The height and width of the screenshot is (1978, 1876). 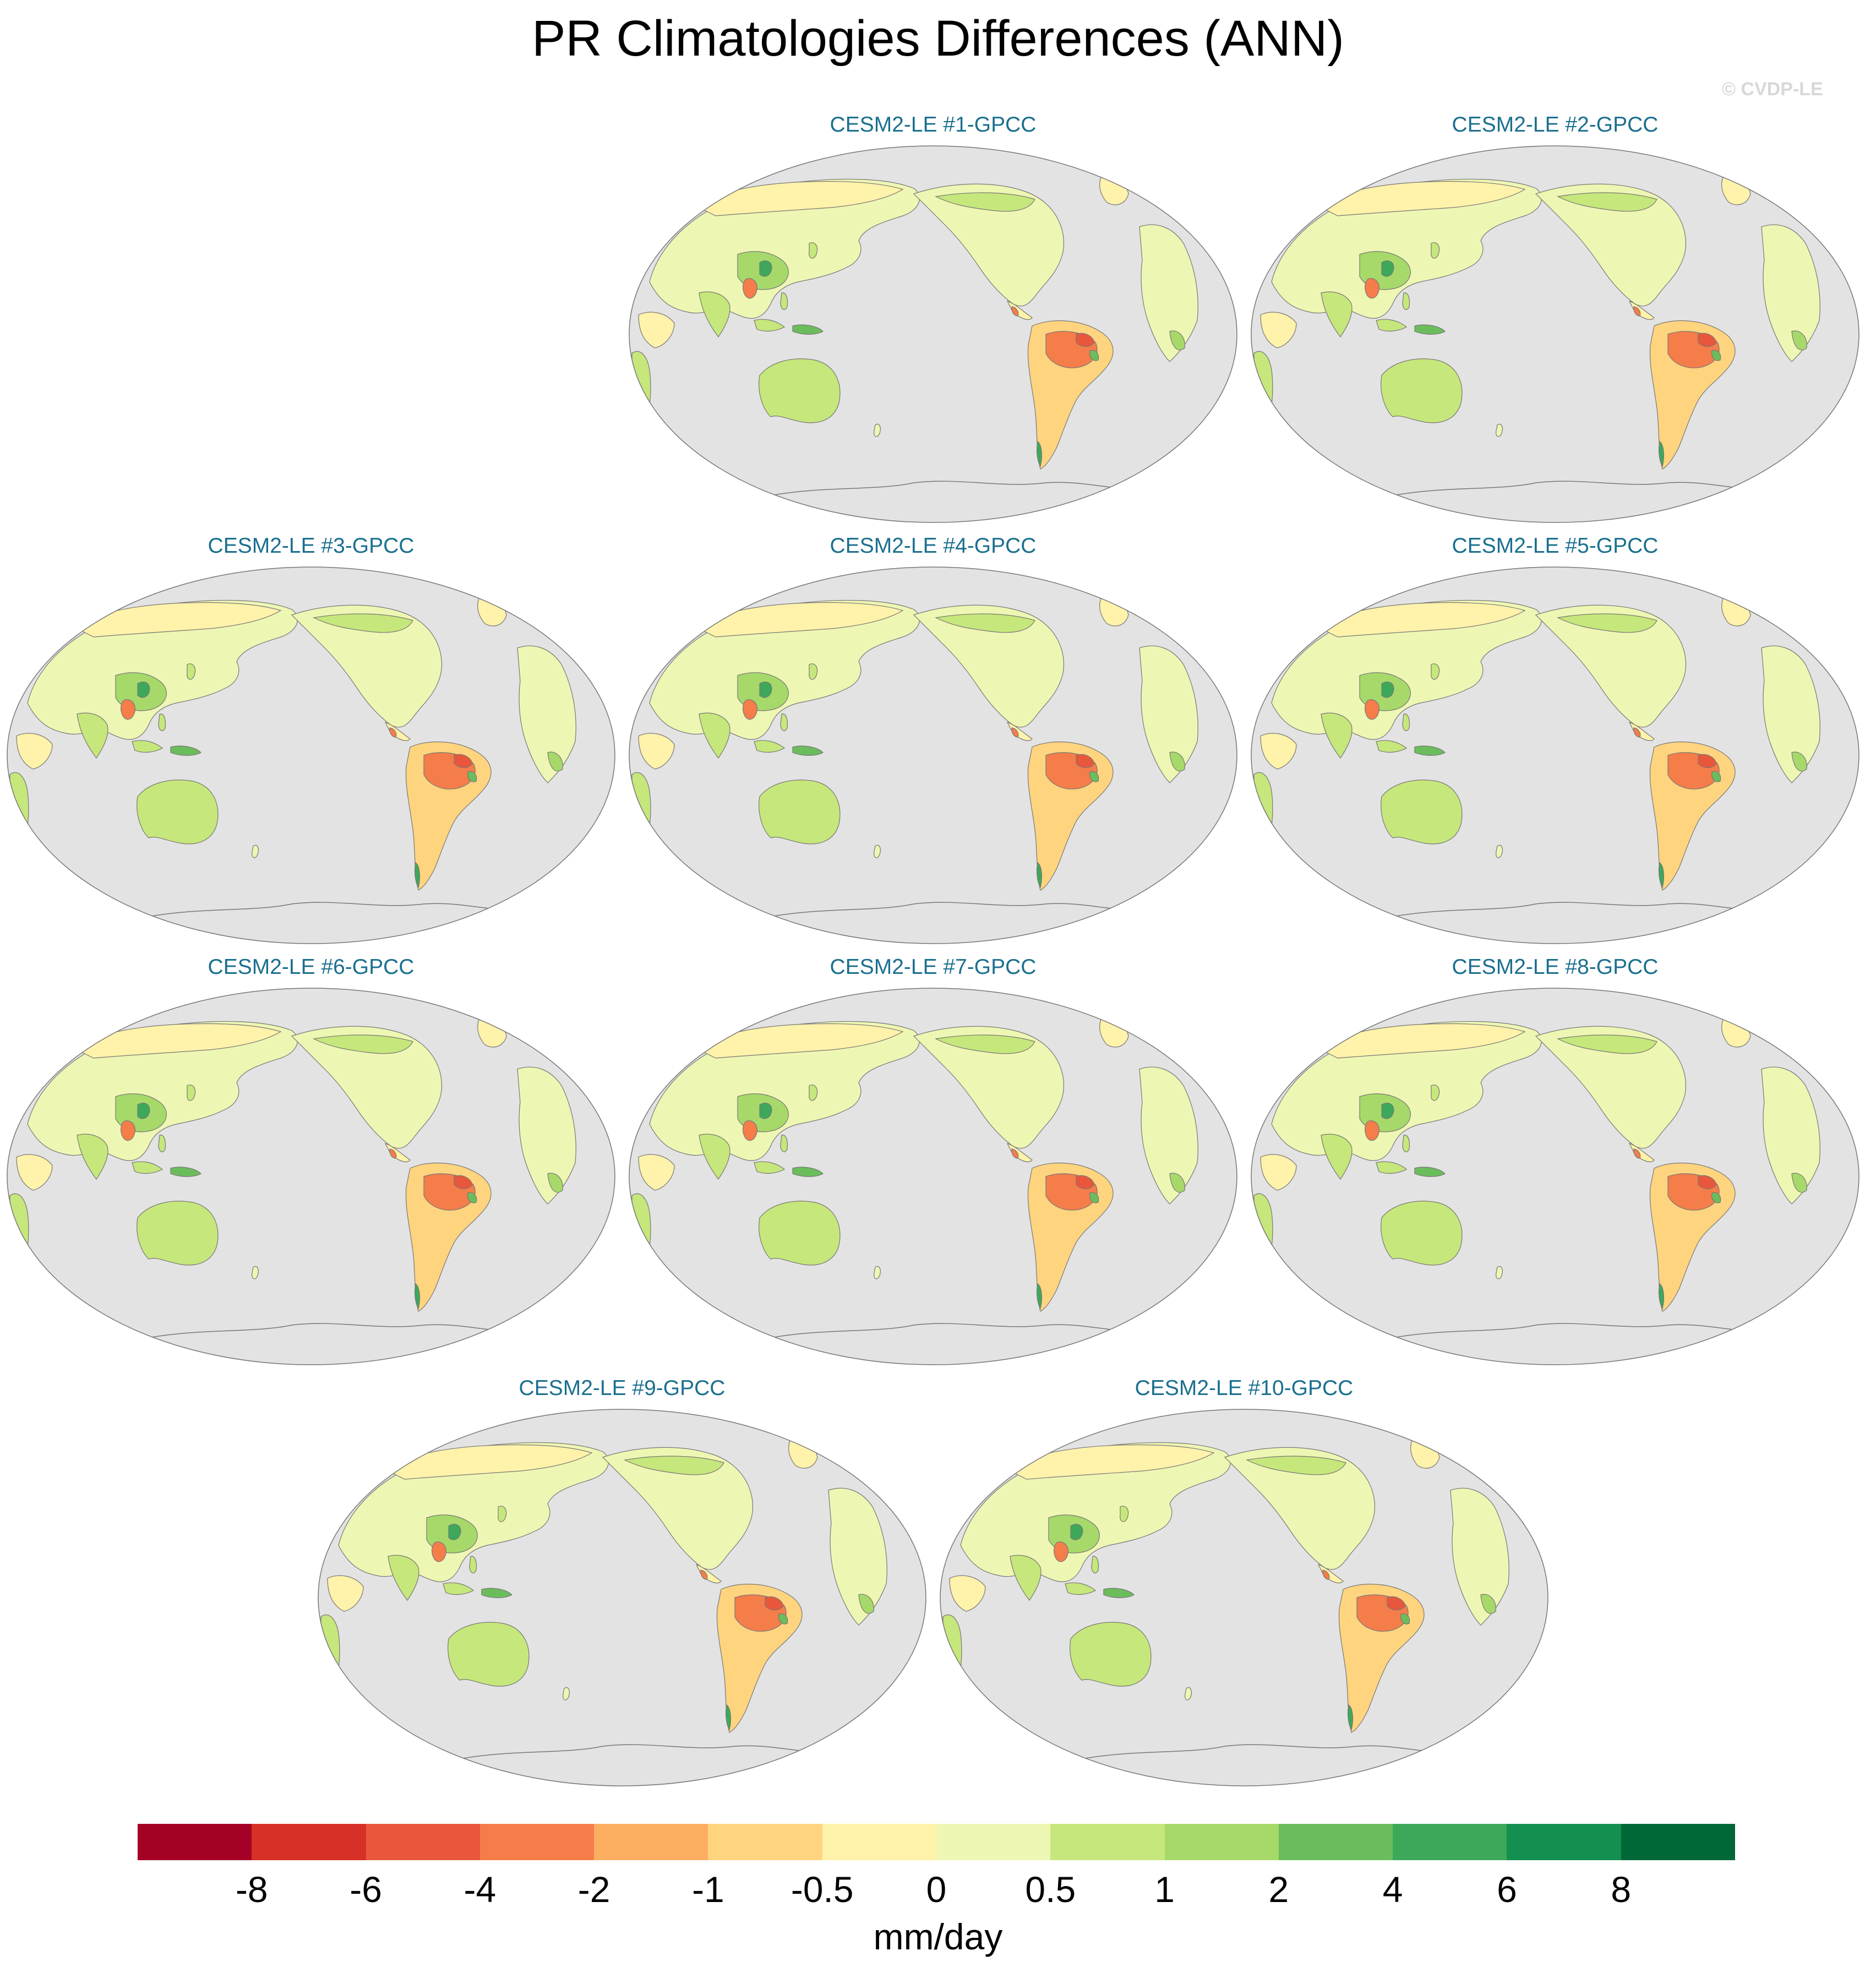 I want to click on colorbar-tick-label: -4, so click(x=480, y=1889).